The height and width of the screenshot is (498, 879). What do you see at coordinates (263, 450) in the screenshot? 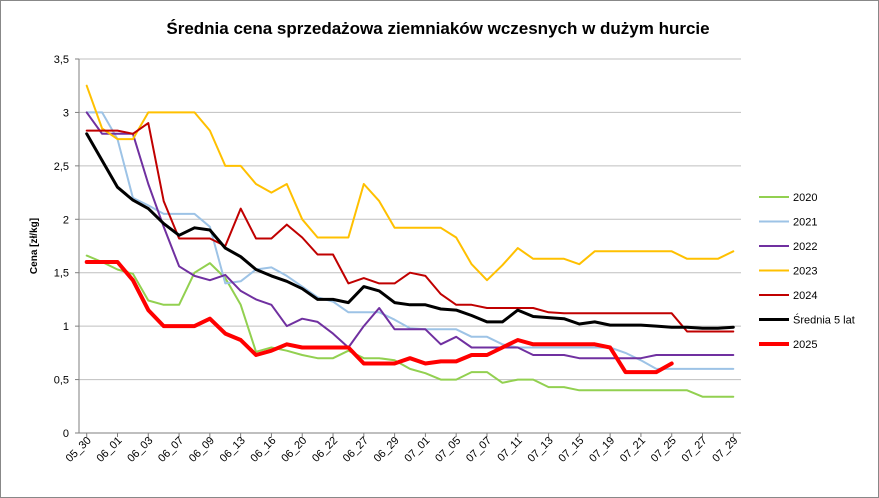
I see `x-tick-label: 06_16` at bounding box center [263, 450].